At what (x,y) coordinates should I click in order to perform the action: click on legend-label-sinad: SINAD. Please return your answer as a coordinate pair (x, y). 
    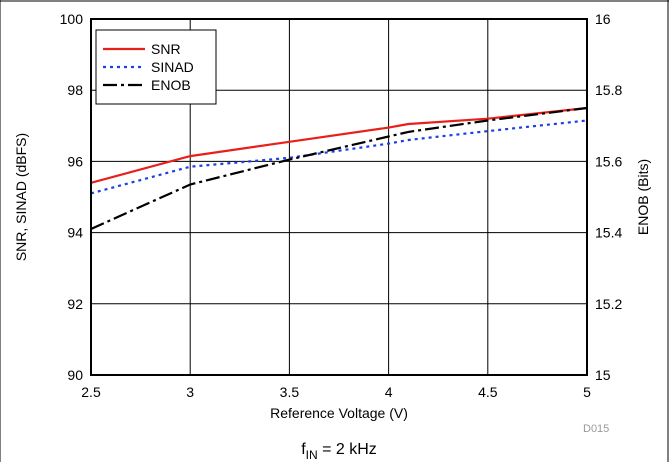
    Looking at the image, I should click on (172, 67).